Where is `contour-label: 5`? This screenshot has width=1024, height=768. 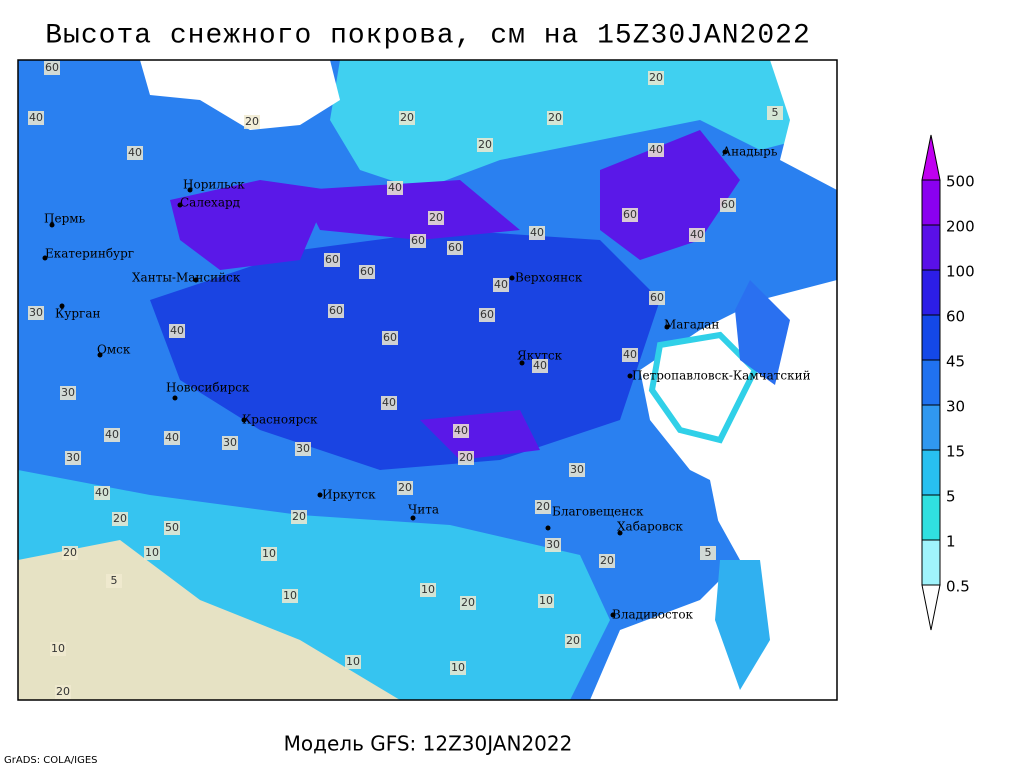 contour-label: 5 is located at coordinates (708, 552).